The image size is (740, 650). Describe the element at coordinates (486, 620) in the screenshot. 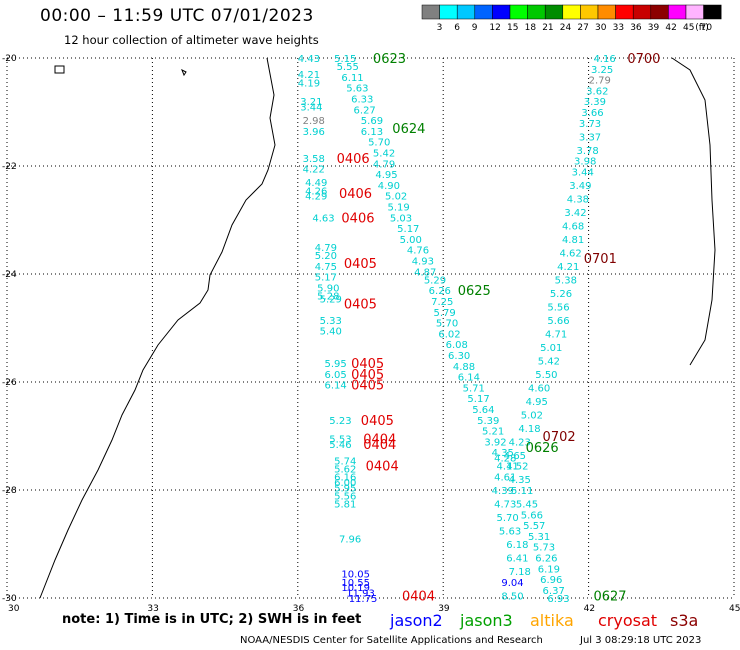

I see `legend-jason3: jason3` at that location.